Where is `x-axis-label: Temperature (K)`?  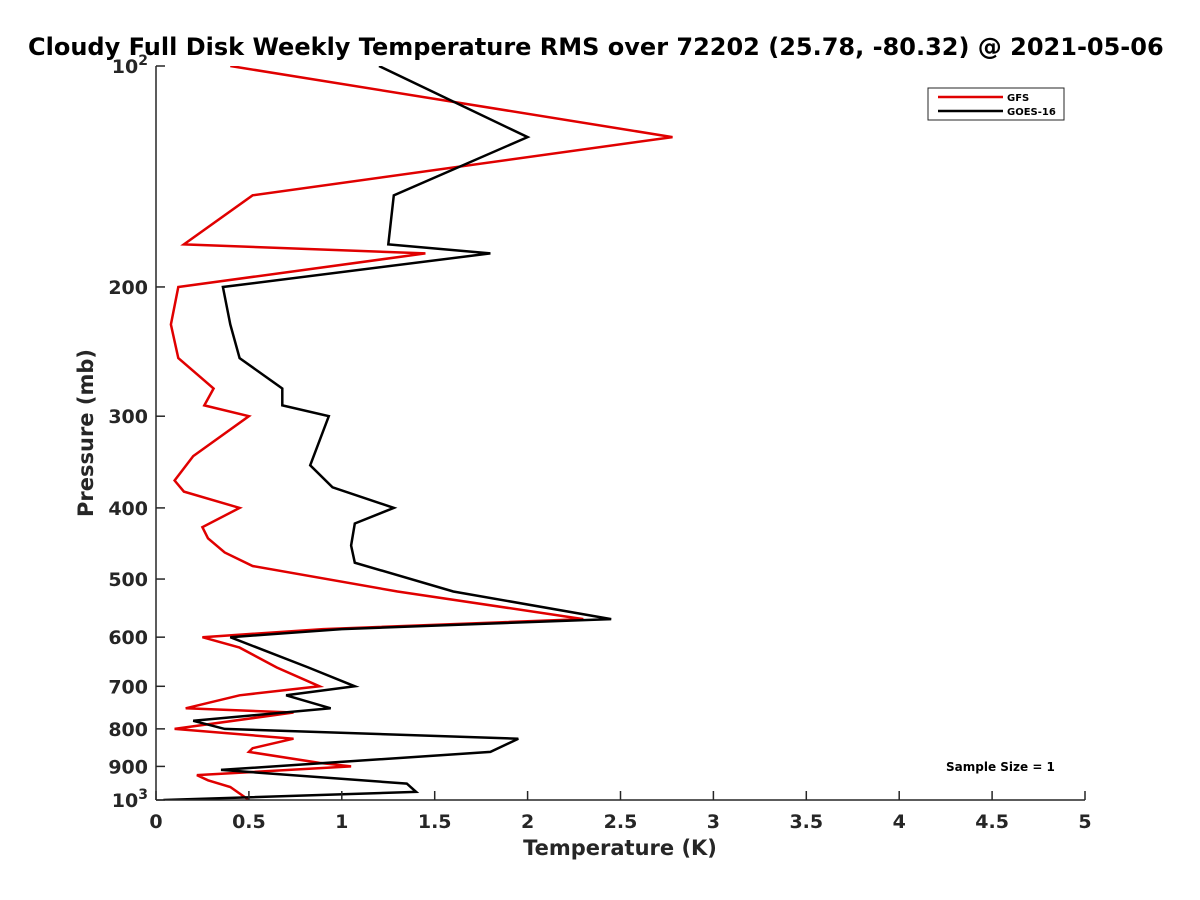
x-axis-label: Temperature (K) is located at coordinates (620, 848).